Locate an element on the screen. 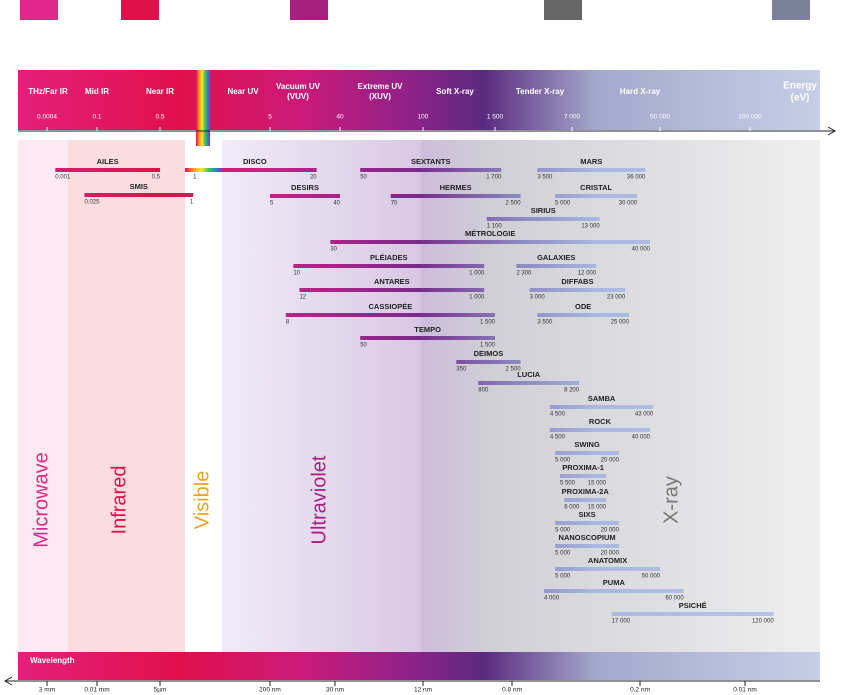  range-min: 1 100 is located at coordinates (495, 227).